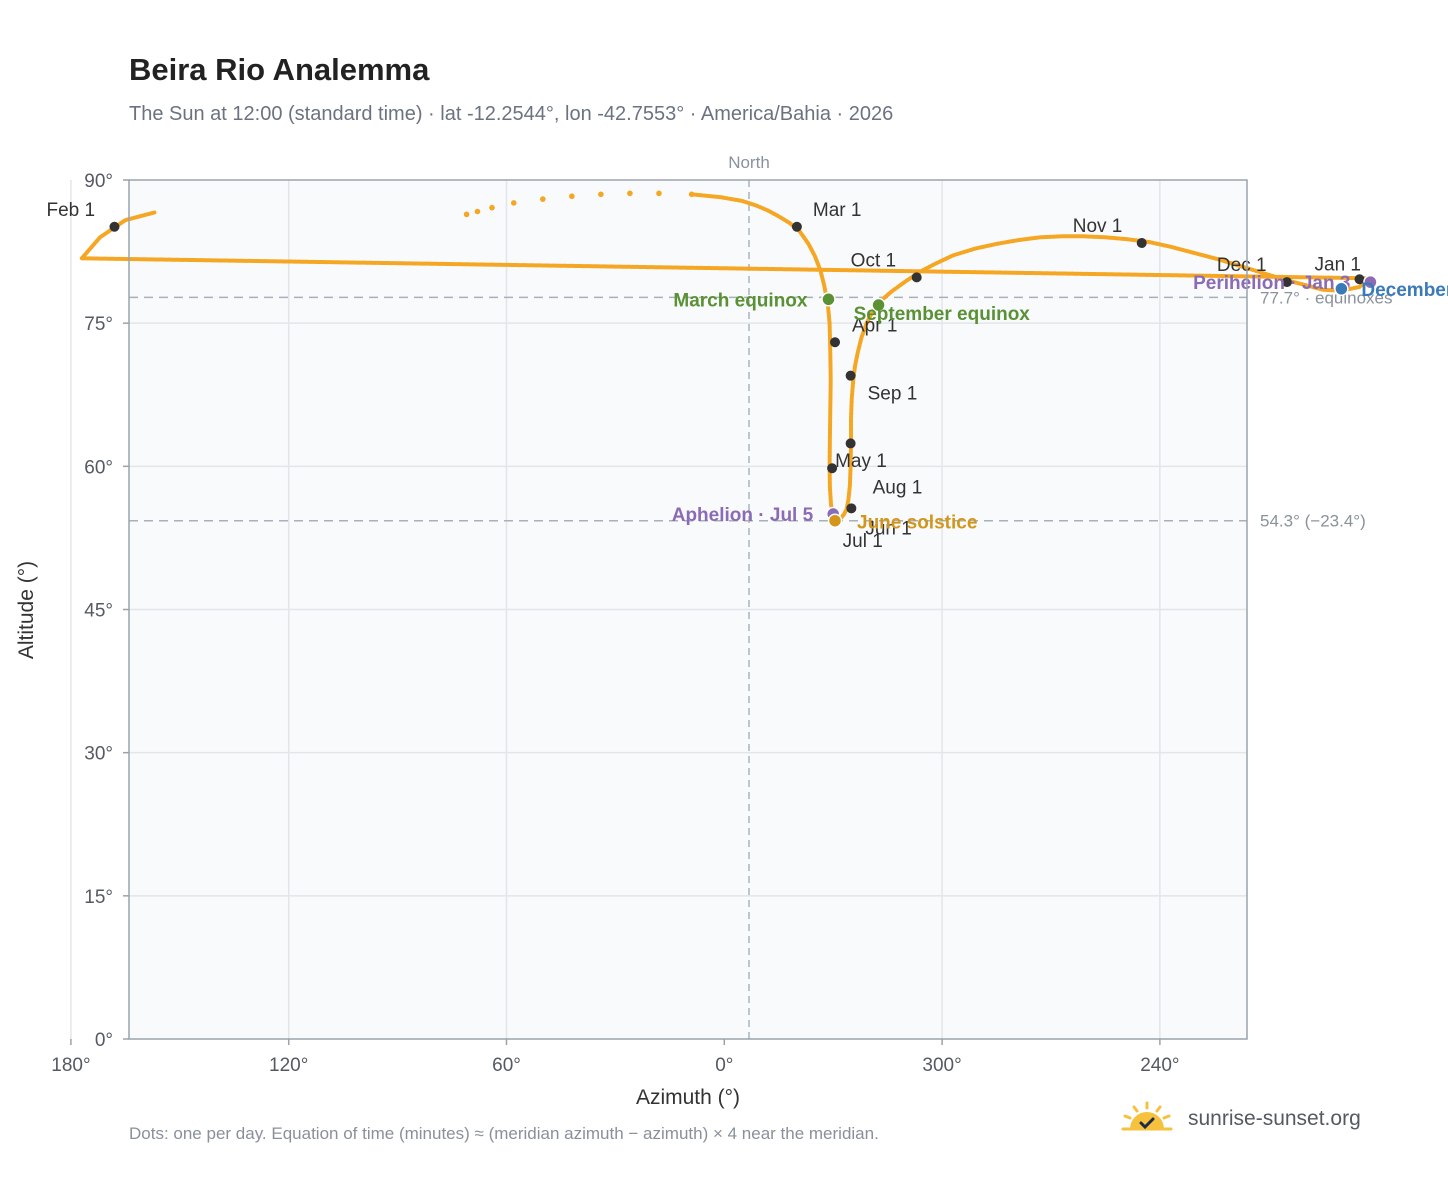  Describe the element at coordinates (861, 461) in the screenshot. I see `month-label: May 1` at that location.